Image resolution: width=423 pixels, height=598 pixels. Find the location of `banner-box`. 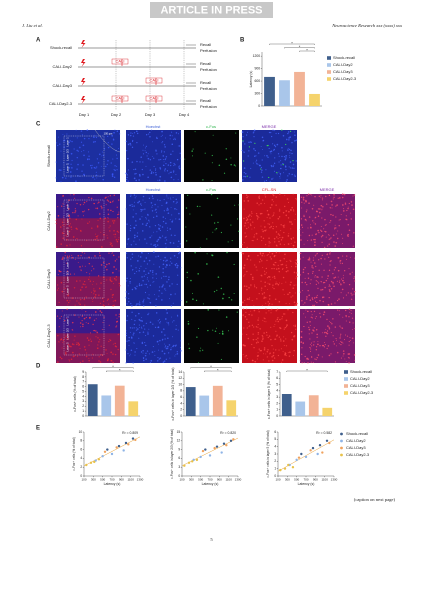

banner-box is located at coordinates (211, 10).